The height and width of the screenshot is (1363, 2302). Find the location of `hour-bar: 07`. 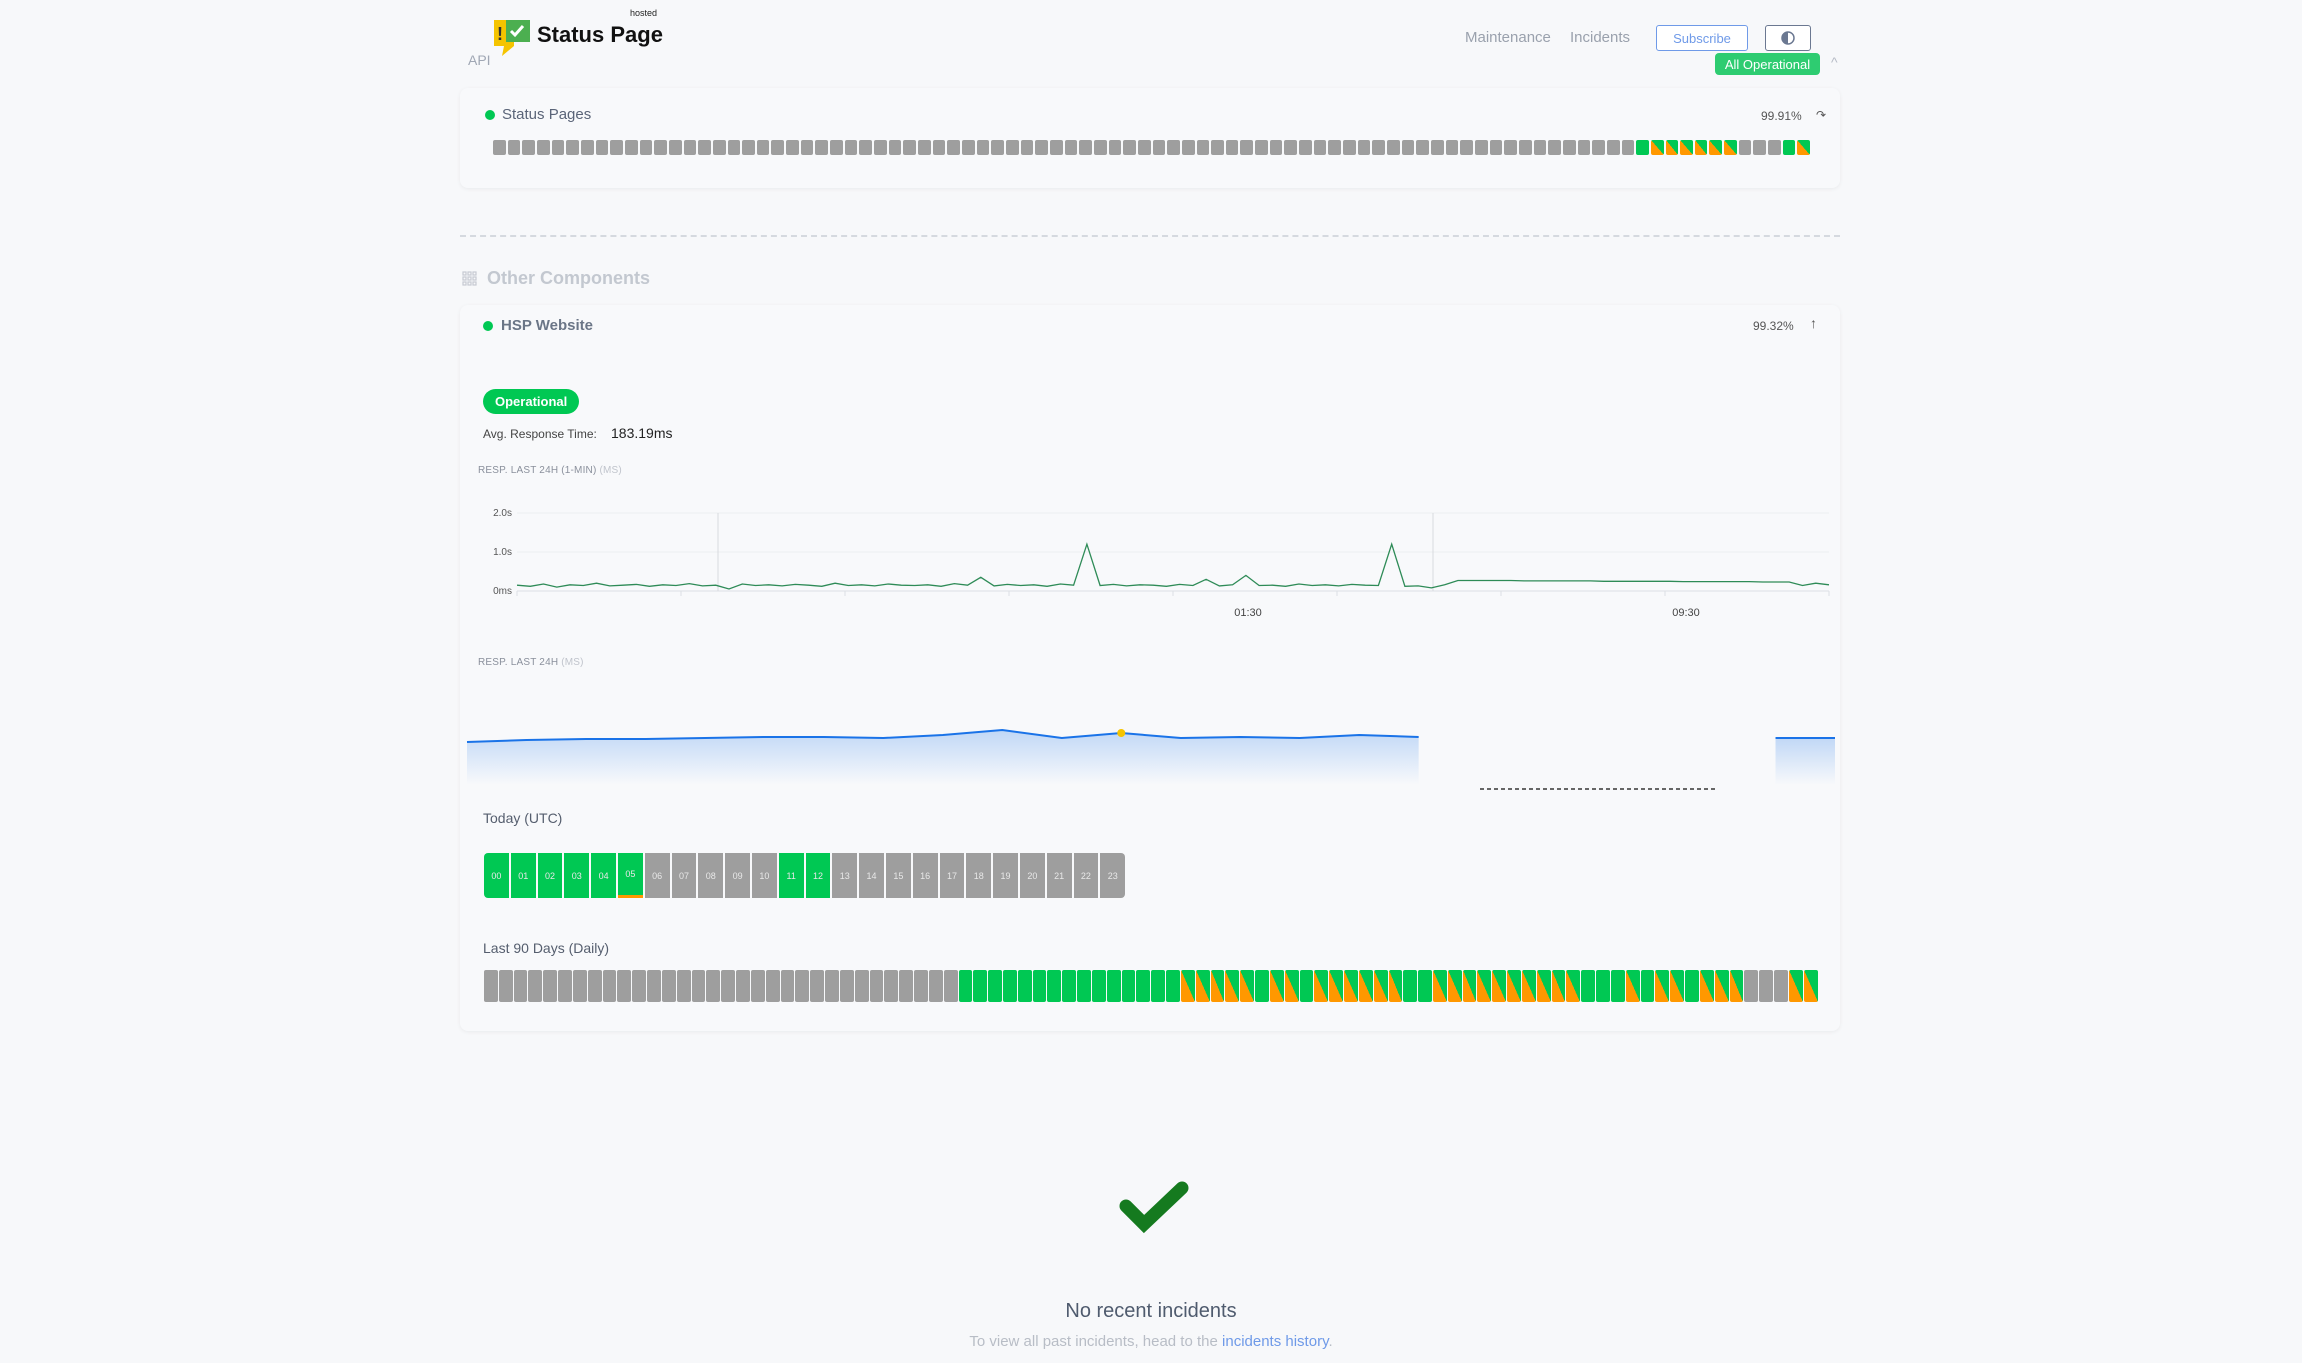

hour-bar: 07 is located at coordinates (684, 875).